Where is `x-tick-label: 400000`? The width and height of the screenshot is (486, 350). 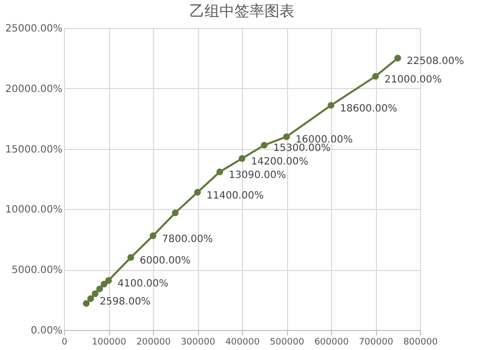 x-tick-label: 400000 is located at coordinates (242, 343).